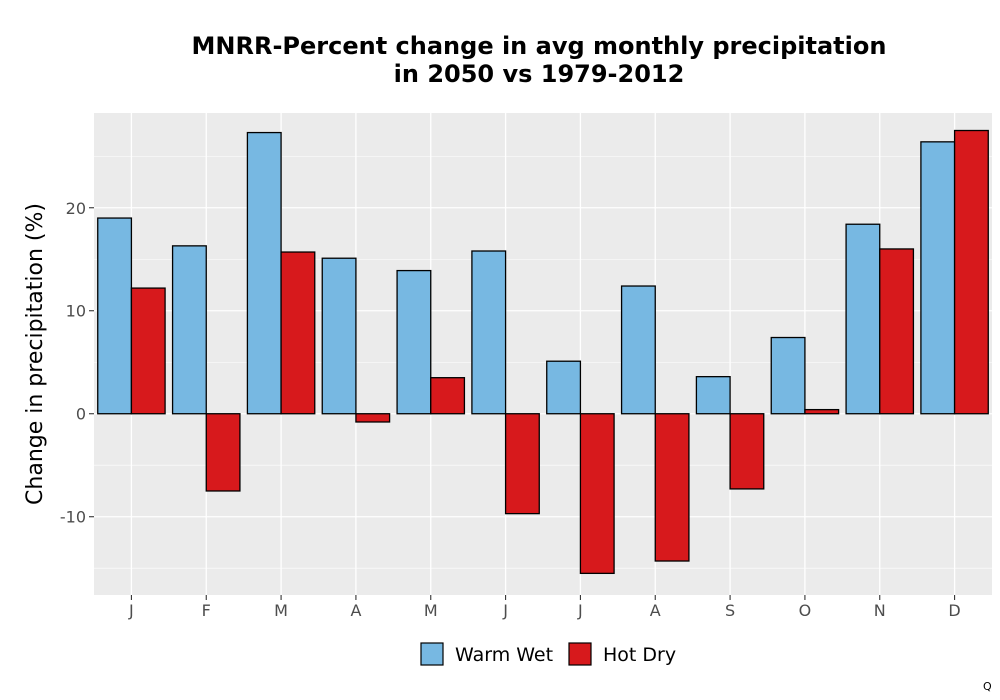 This screenshot has width=1000, height=700. I want to click on y-tick-label: 20, so click(76, 208).